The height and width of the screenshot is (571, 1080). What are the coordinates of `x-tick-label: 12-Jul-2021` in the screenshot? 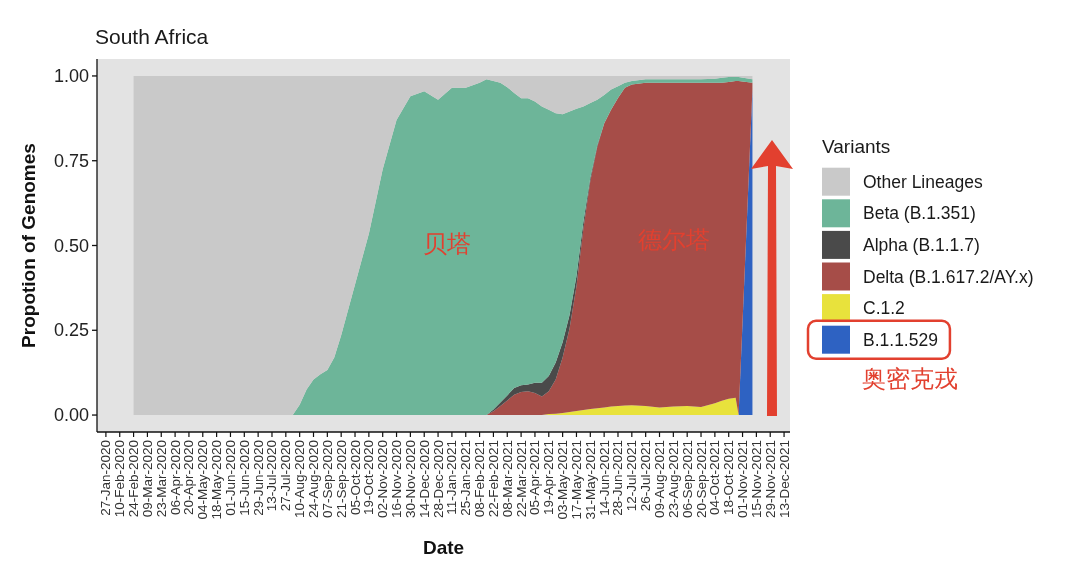 It's located at (632, 476).